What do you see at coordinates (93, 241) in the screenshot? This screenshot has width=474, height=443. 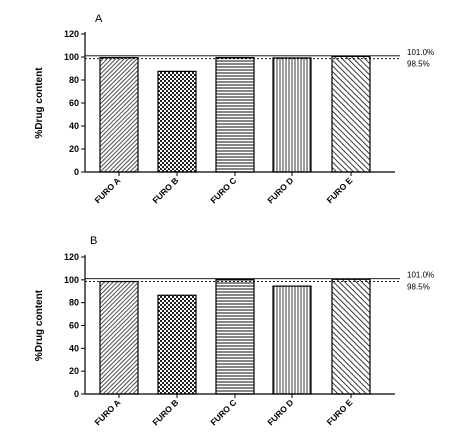 I see `panel-label: B` at bounding box center [93, 241].